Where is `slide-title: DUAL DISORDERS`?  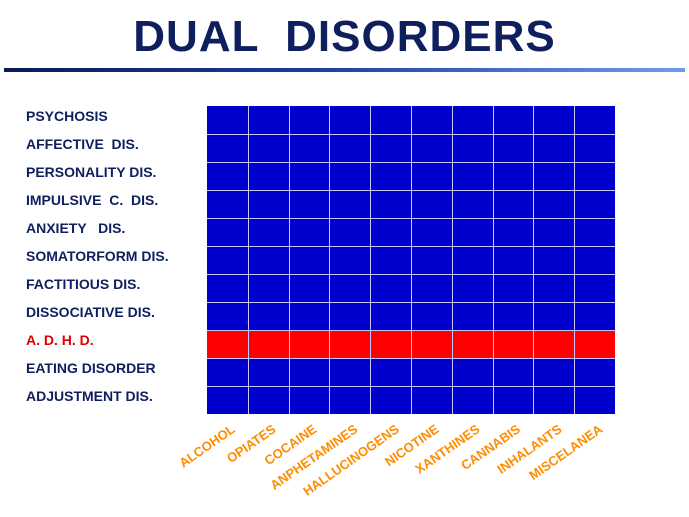 slide-title: DUAL DISORDERS is located at coordinates (344, 36).